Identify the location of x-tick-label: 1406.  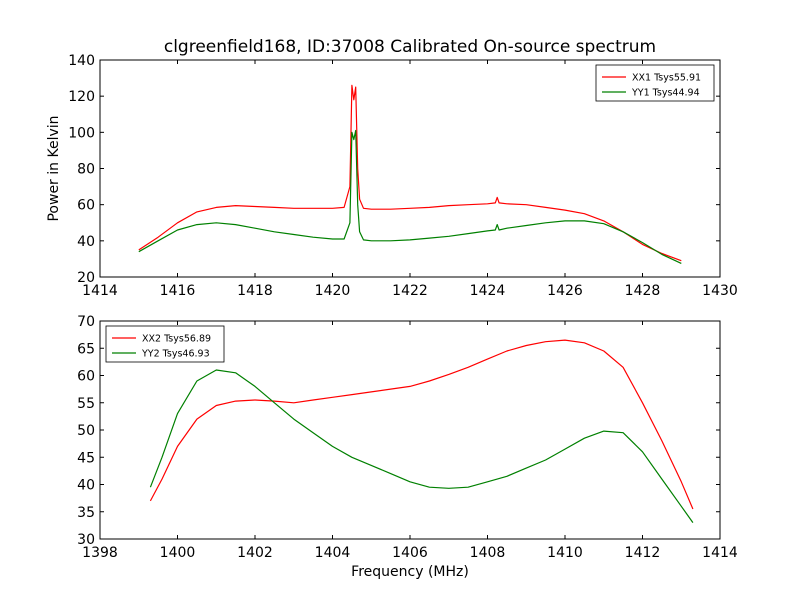
(410, 553).